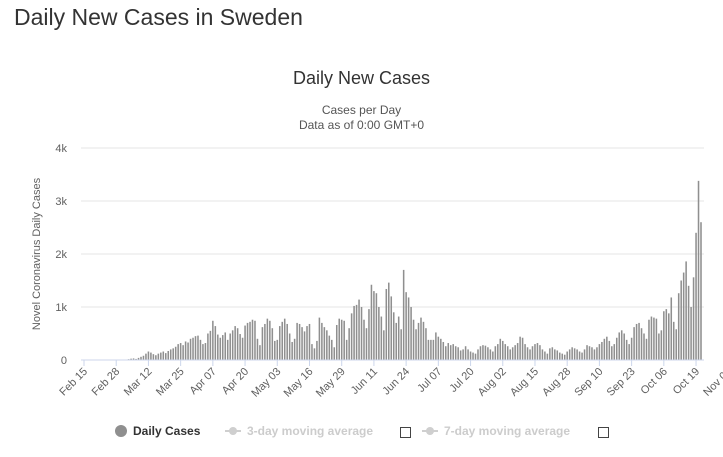 This screenshot has width=723, height=457. I want to click on legend-item-daily-cases: Daily Cases, so click(157, 431).